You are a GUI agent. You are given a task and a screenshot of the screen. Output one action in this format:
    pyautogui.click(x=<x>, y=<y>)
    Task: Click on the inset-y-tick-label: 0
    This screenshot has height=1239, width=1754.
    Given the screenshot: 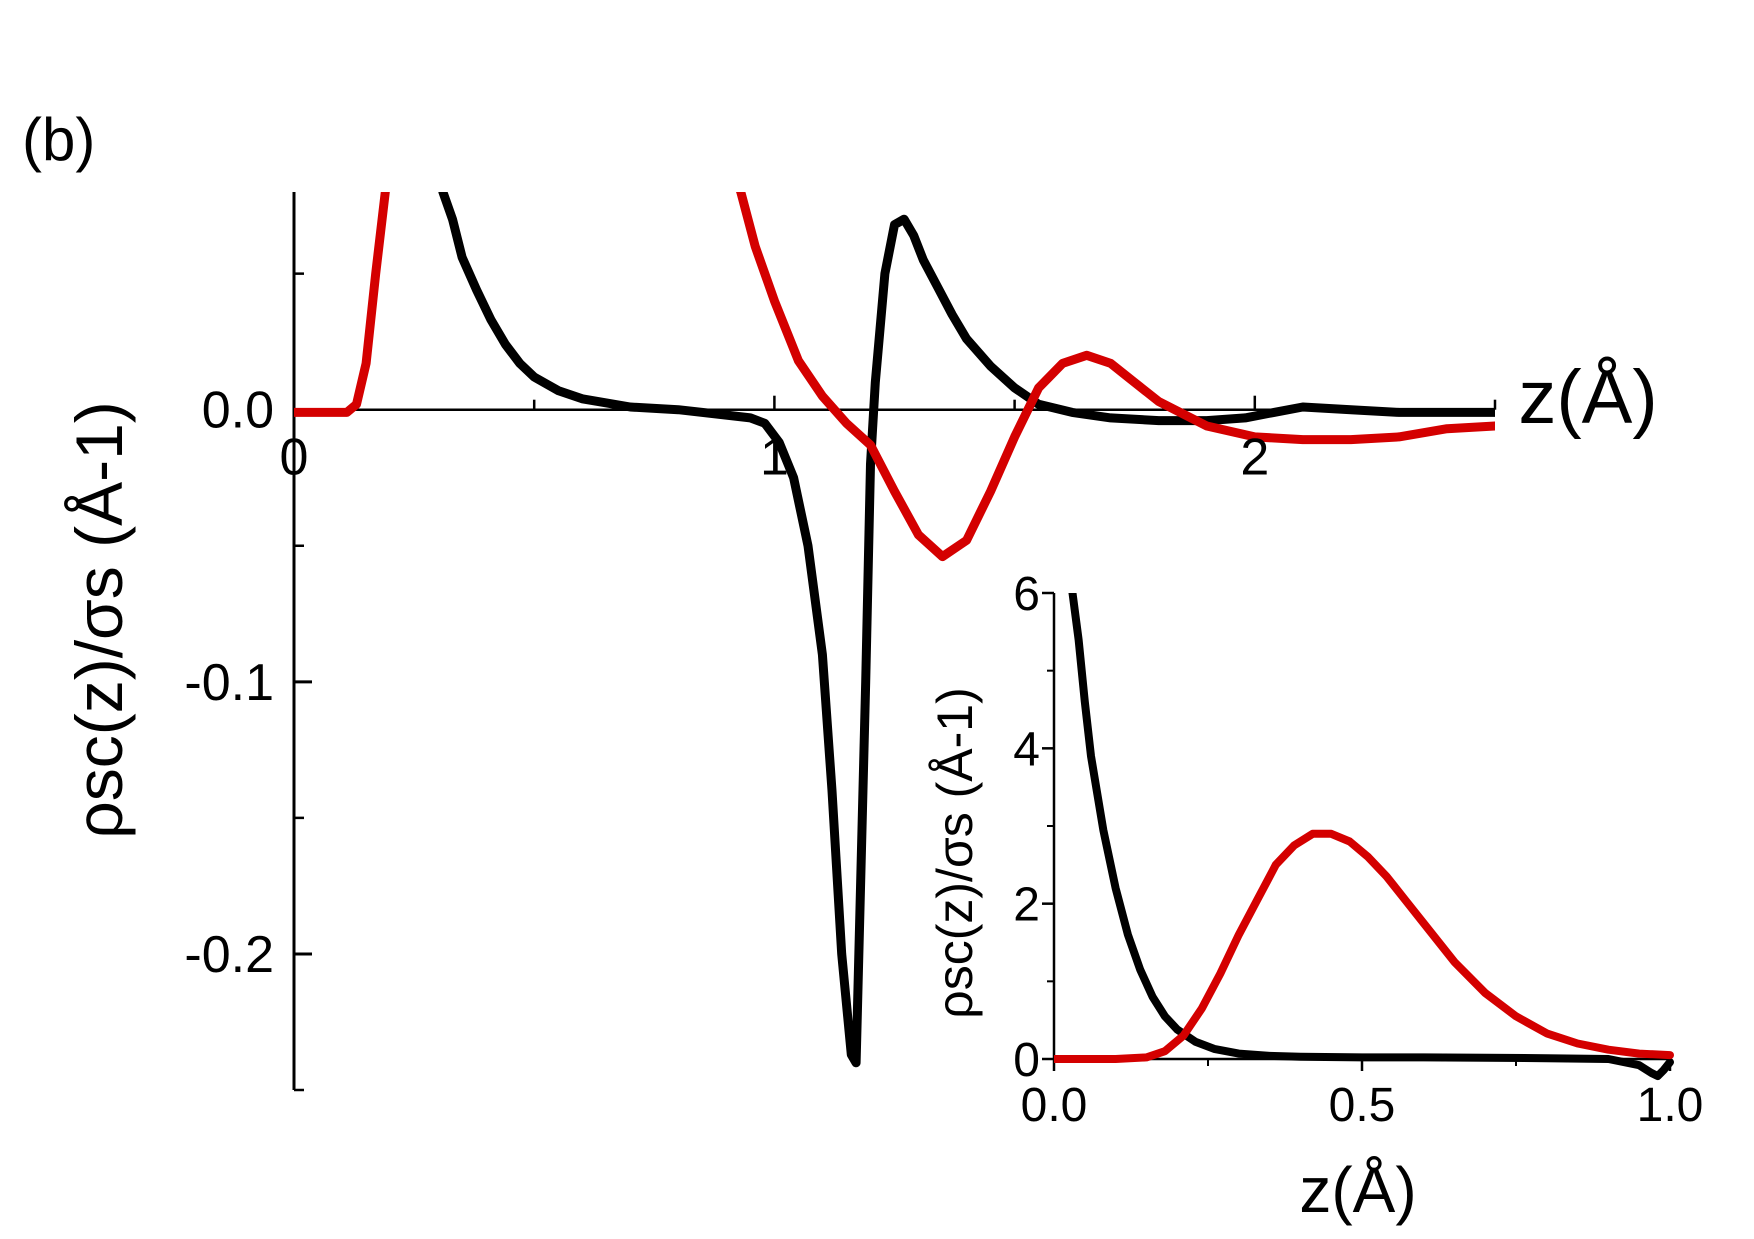 What is the action you would take?
    pyautogui.click(x=1026, y=1060)
    